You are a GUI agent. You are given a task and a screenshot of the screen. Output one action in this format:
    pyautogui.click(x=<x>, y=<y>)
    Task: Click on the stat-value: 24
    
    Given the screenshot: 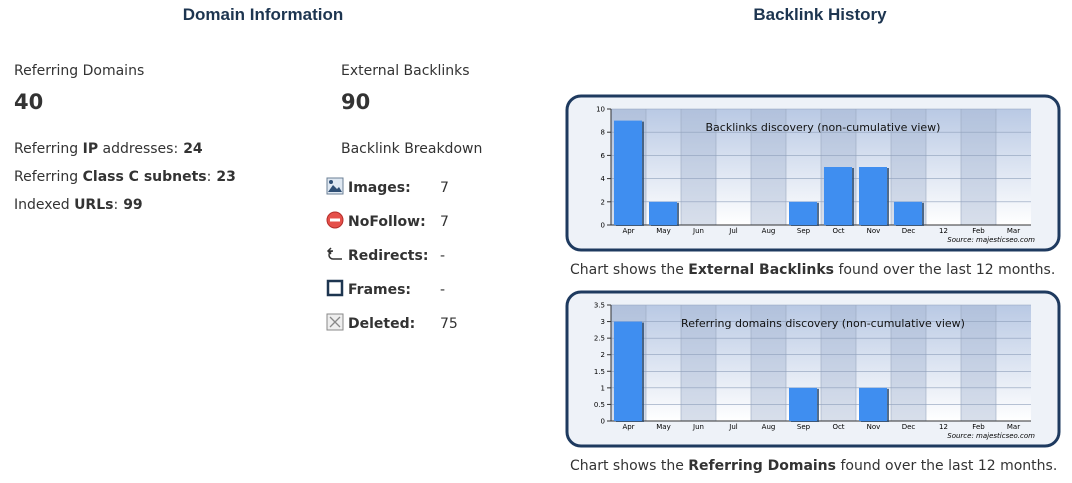 What is the action you would take?
    pyautogui.click(x=193, y=149)
    